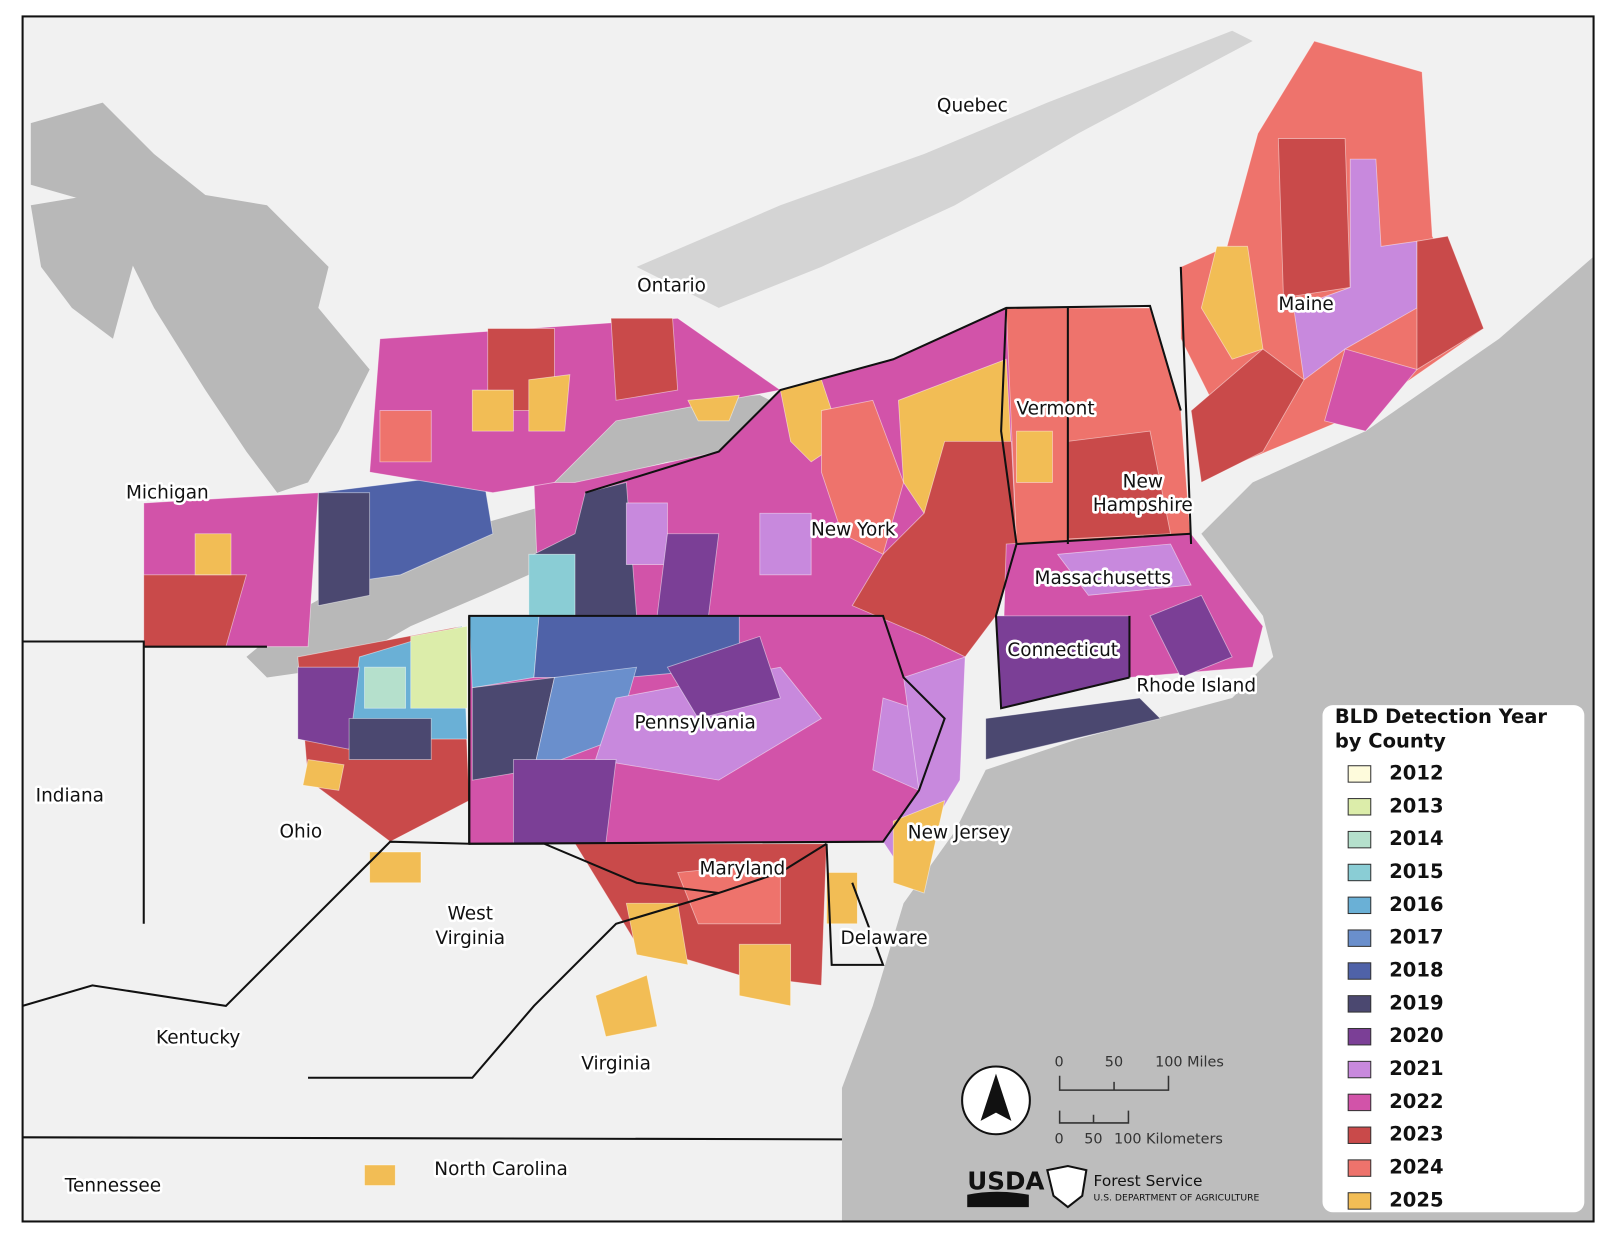  Describe the element at coordinates (1416, 1101) in the screenshot. I see `legend-label: 2022` at that location.